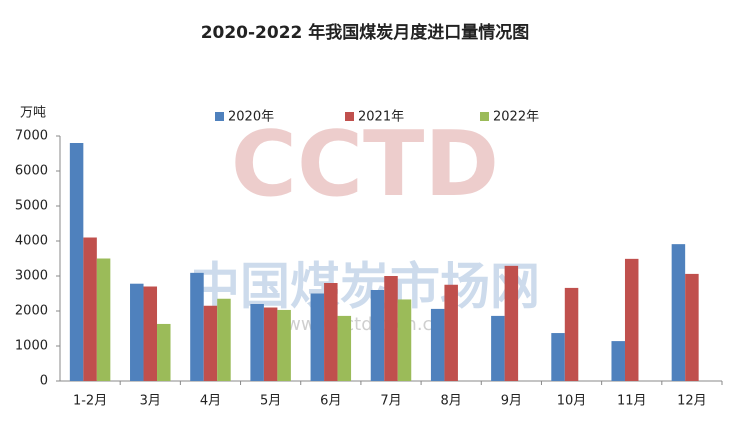  What do you see at coordinates (33, 113) in the screenshot?
I see `y-axis-unit: 万吨` at bounding box center [33, 113].